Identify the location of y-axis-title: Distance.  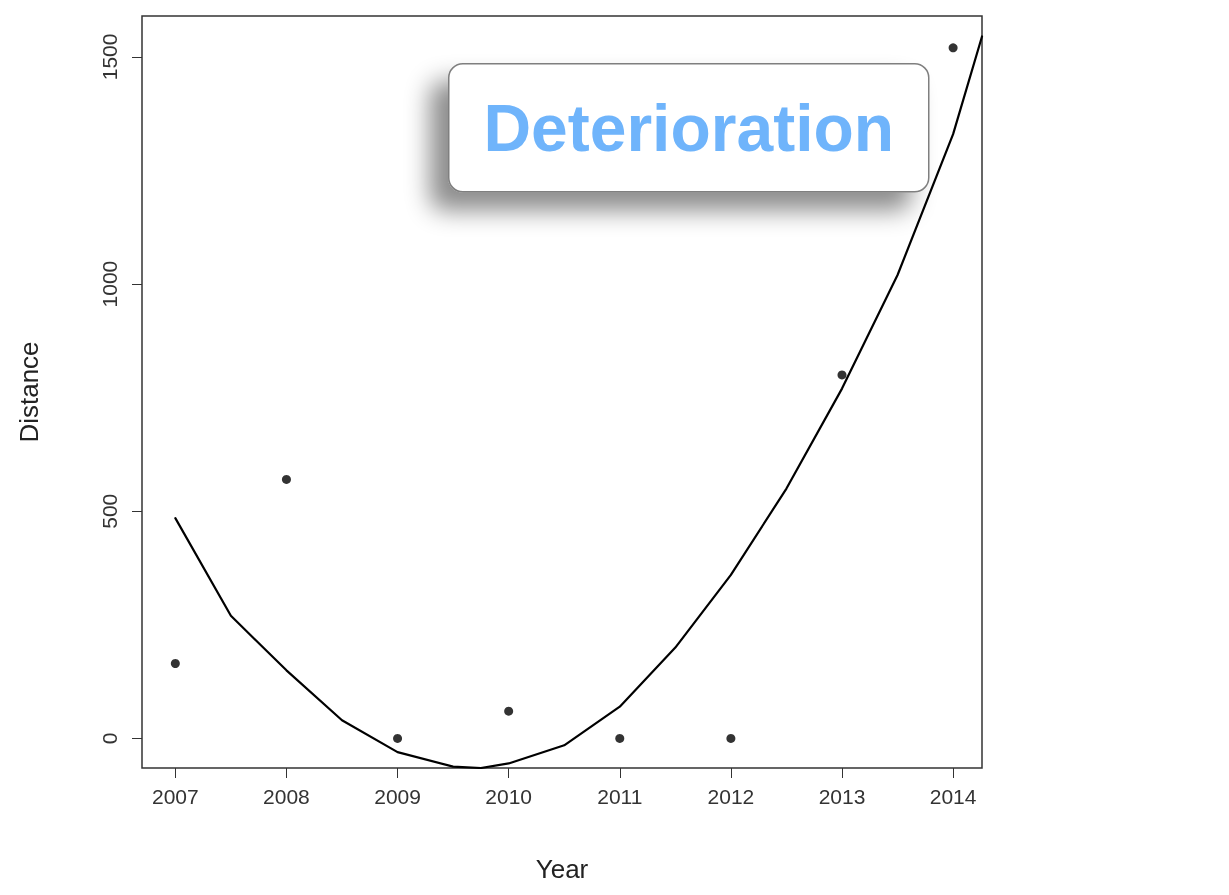
(29, 392).